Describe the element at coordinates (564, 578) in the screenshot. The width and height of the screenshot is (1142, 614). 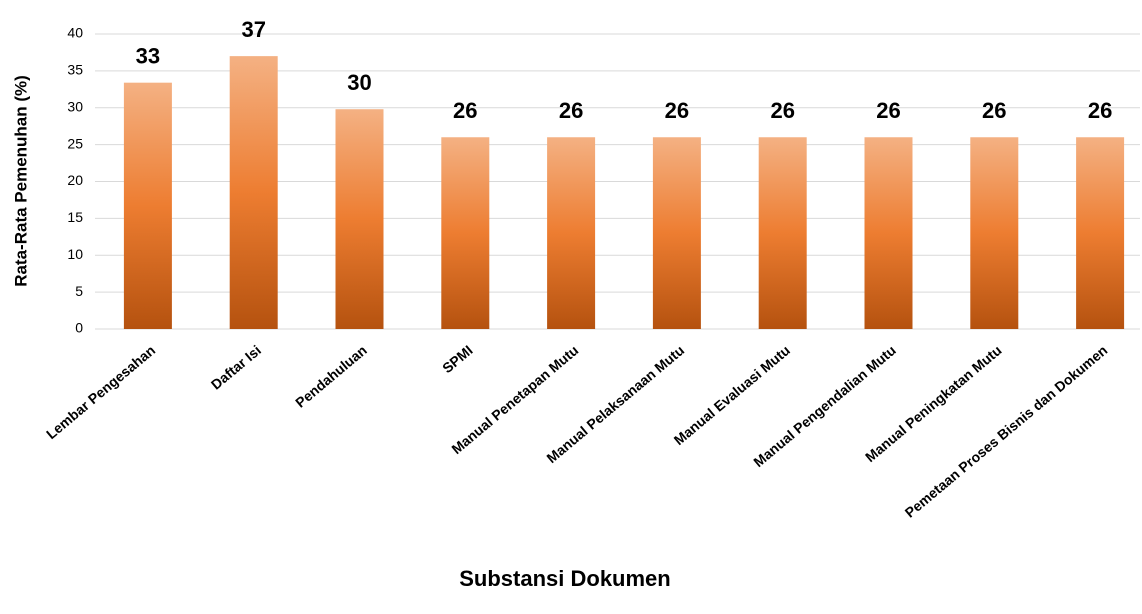
I see `x-axis-title: Substansi Dokumen` at that location.